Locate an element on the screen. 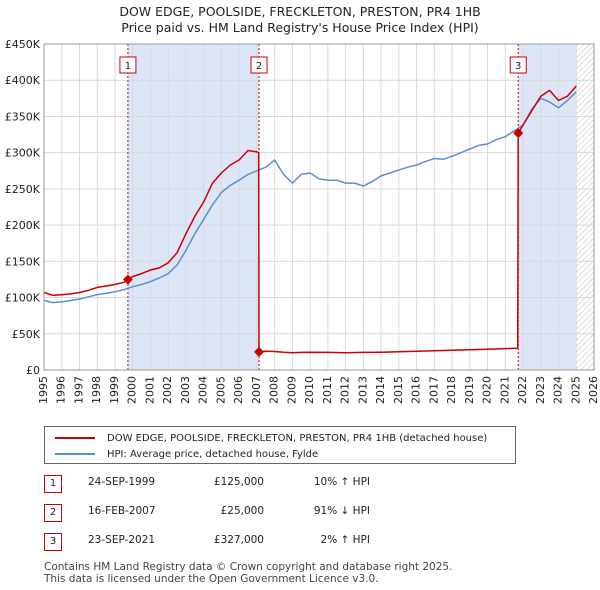 This screenshot has width=600, height=590. x-tick-label: 1999 is located at coordinates (114, 390).